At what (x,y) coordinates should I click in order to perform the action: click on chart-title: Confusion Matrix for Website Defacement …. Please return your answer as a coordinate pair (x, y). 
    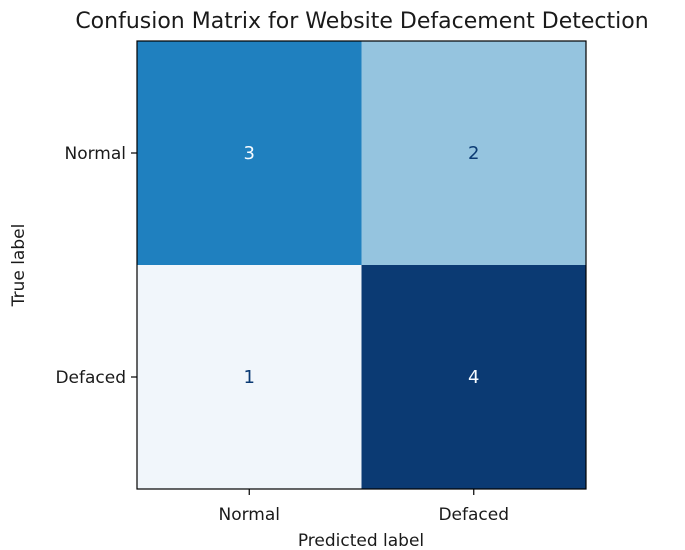
    Looking at the image, I should click on (361, 21).